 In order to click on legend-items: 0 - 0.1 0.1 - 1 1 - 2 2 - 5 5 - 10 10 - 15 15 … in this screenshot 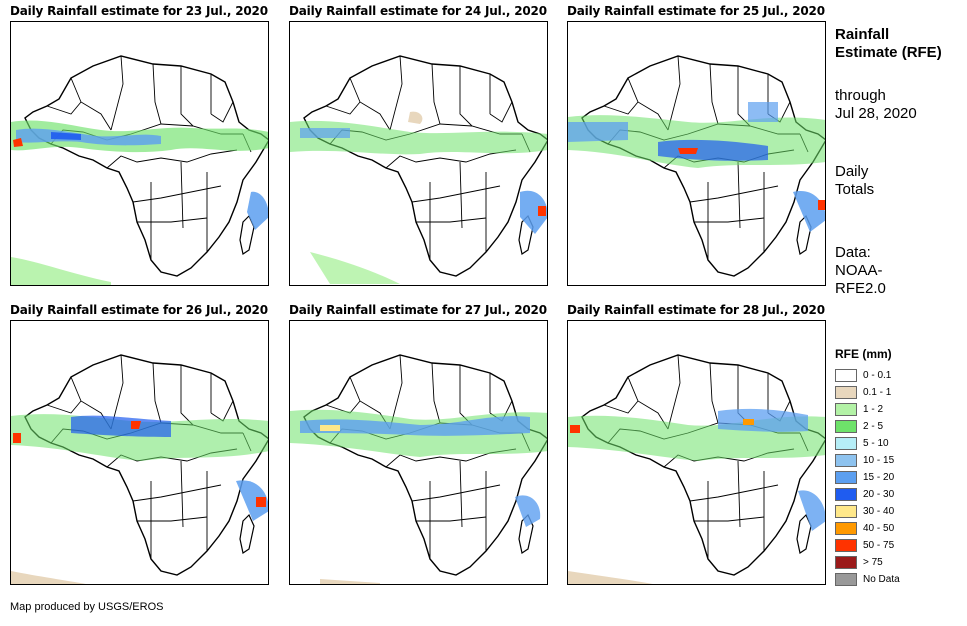, I will do `click(867, 477)`.